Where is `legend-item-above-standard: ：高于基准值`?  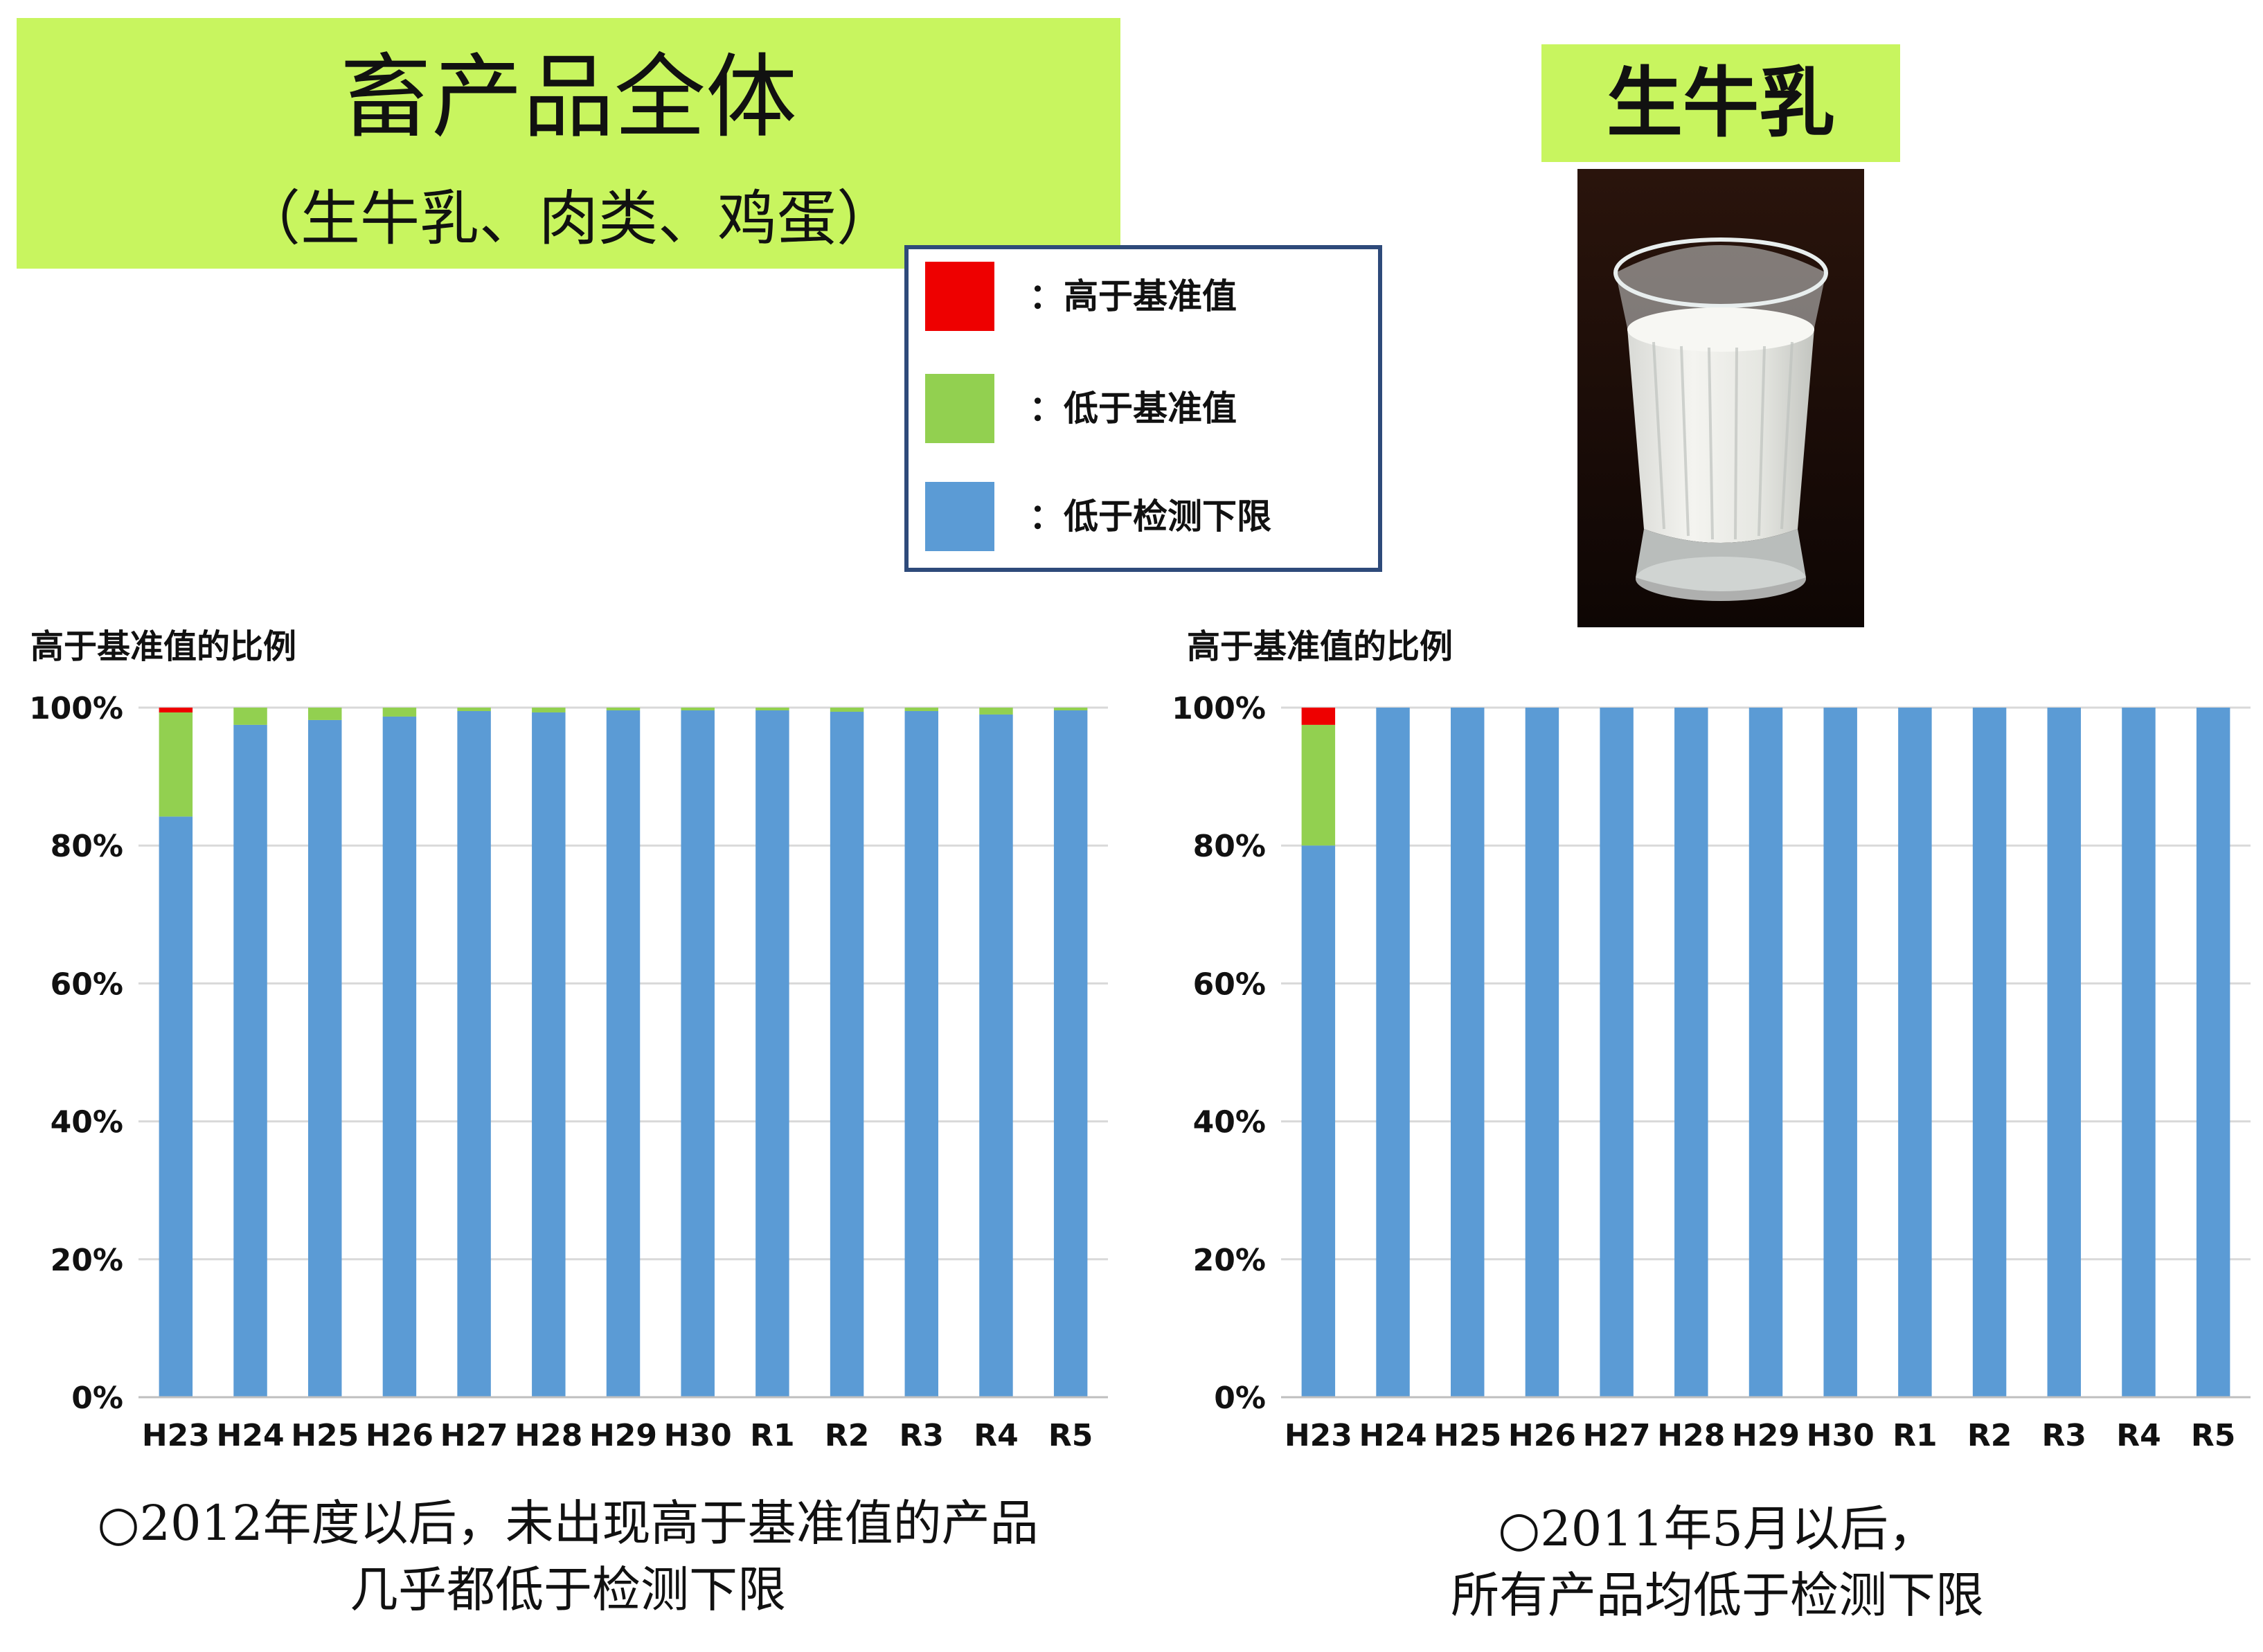 legend-item-above-standard: ：高于基准值 is located at coordinates (1146, 296).